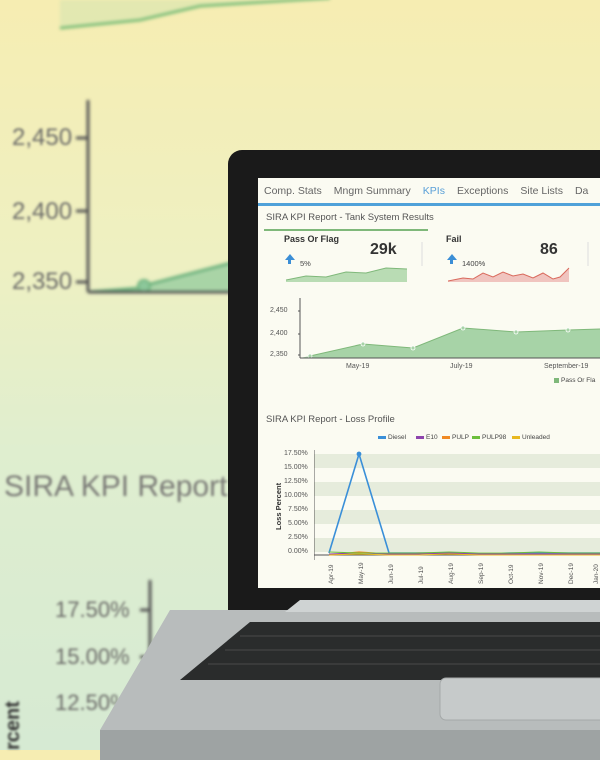  I want to click on kpi-card-title: Fail, so click(454, 239).